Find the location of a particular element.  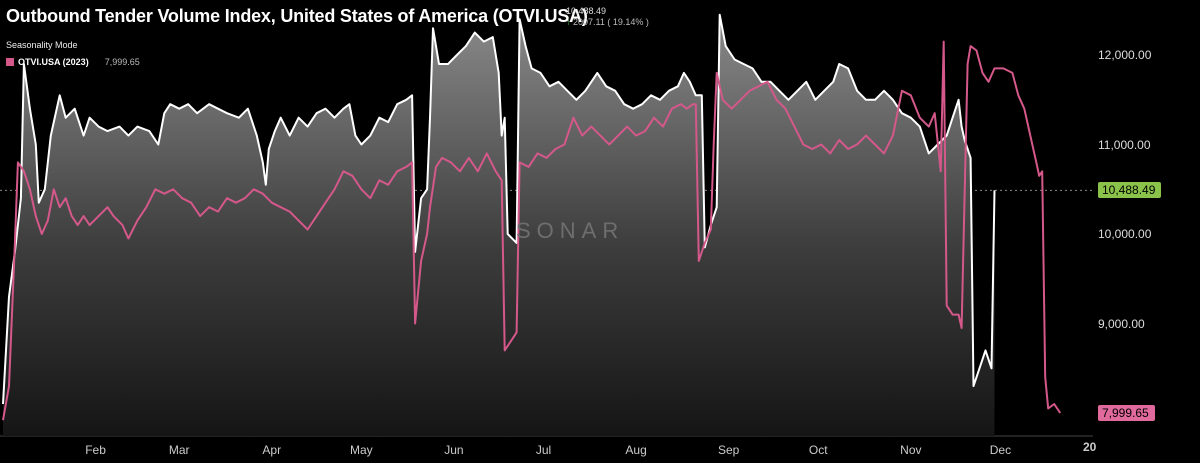

x-tick-label: Apr is located at coordinates (272, 450).